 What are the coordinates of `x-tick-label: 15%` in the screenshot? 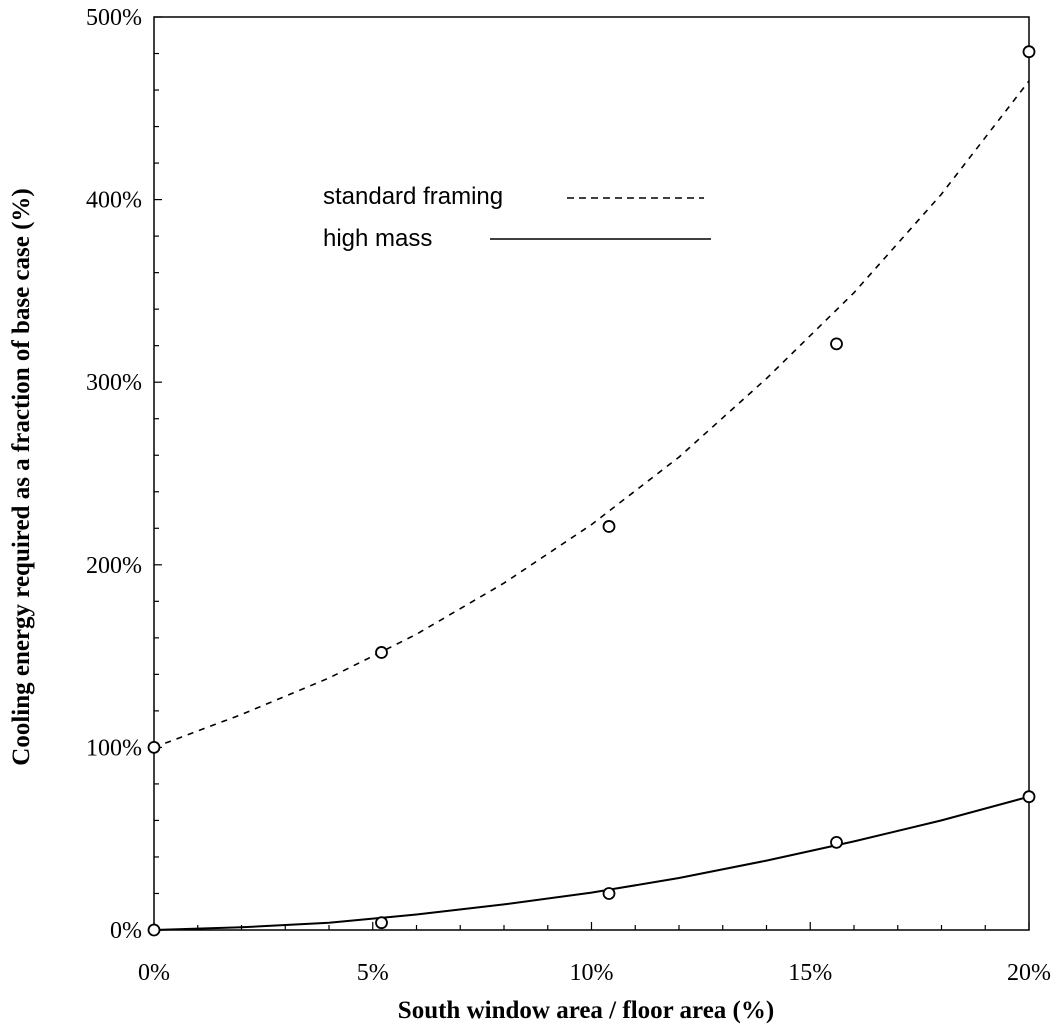 It's located at (810, 973).